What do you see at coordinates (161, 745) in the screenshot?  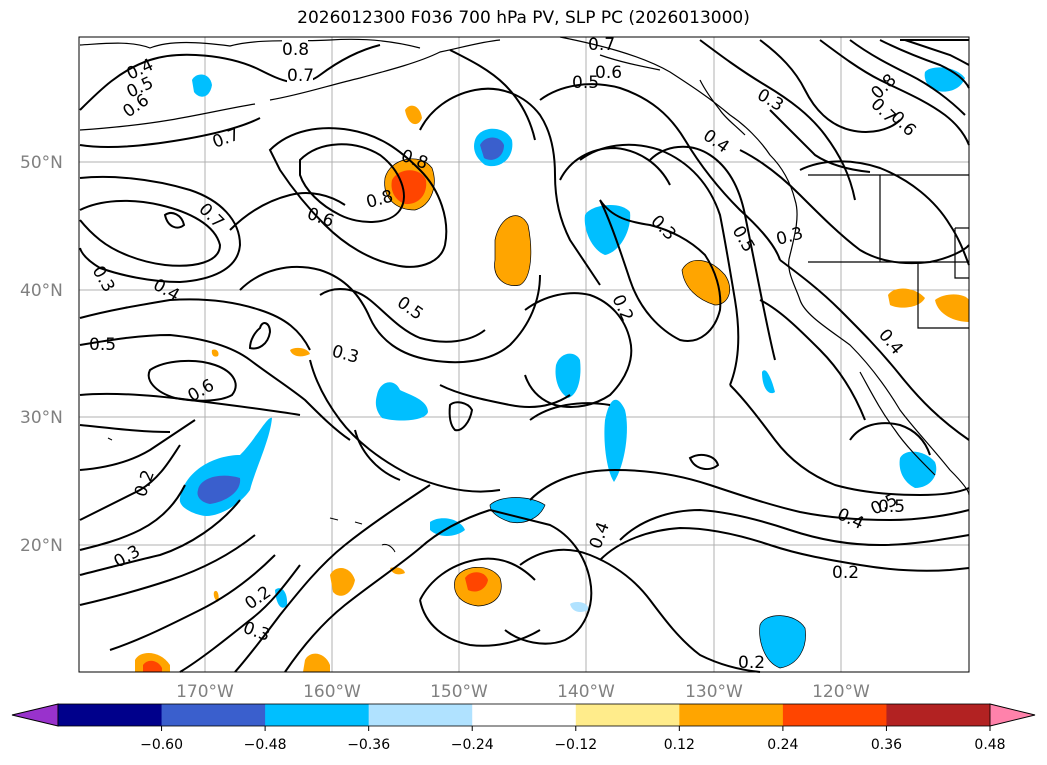 I see `colorbar-tick-label: −0.60` at bounding box center [161, 745].